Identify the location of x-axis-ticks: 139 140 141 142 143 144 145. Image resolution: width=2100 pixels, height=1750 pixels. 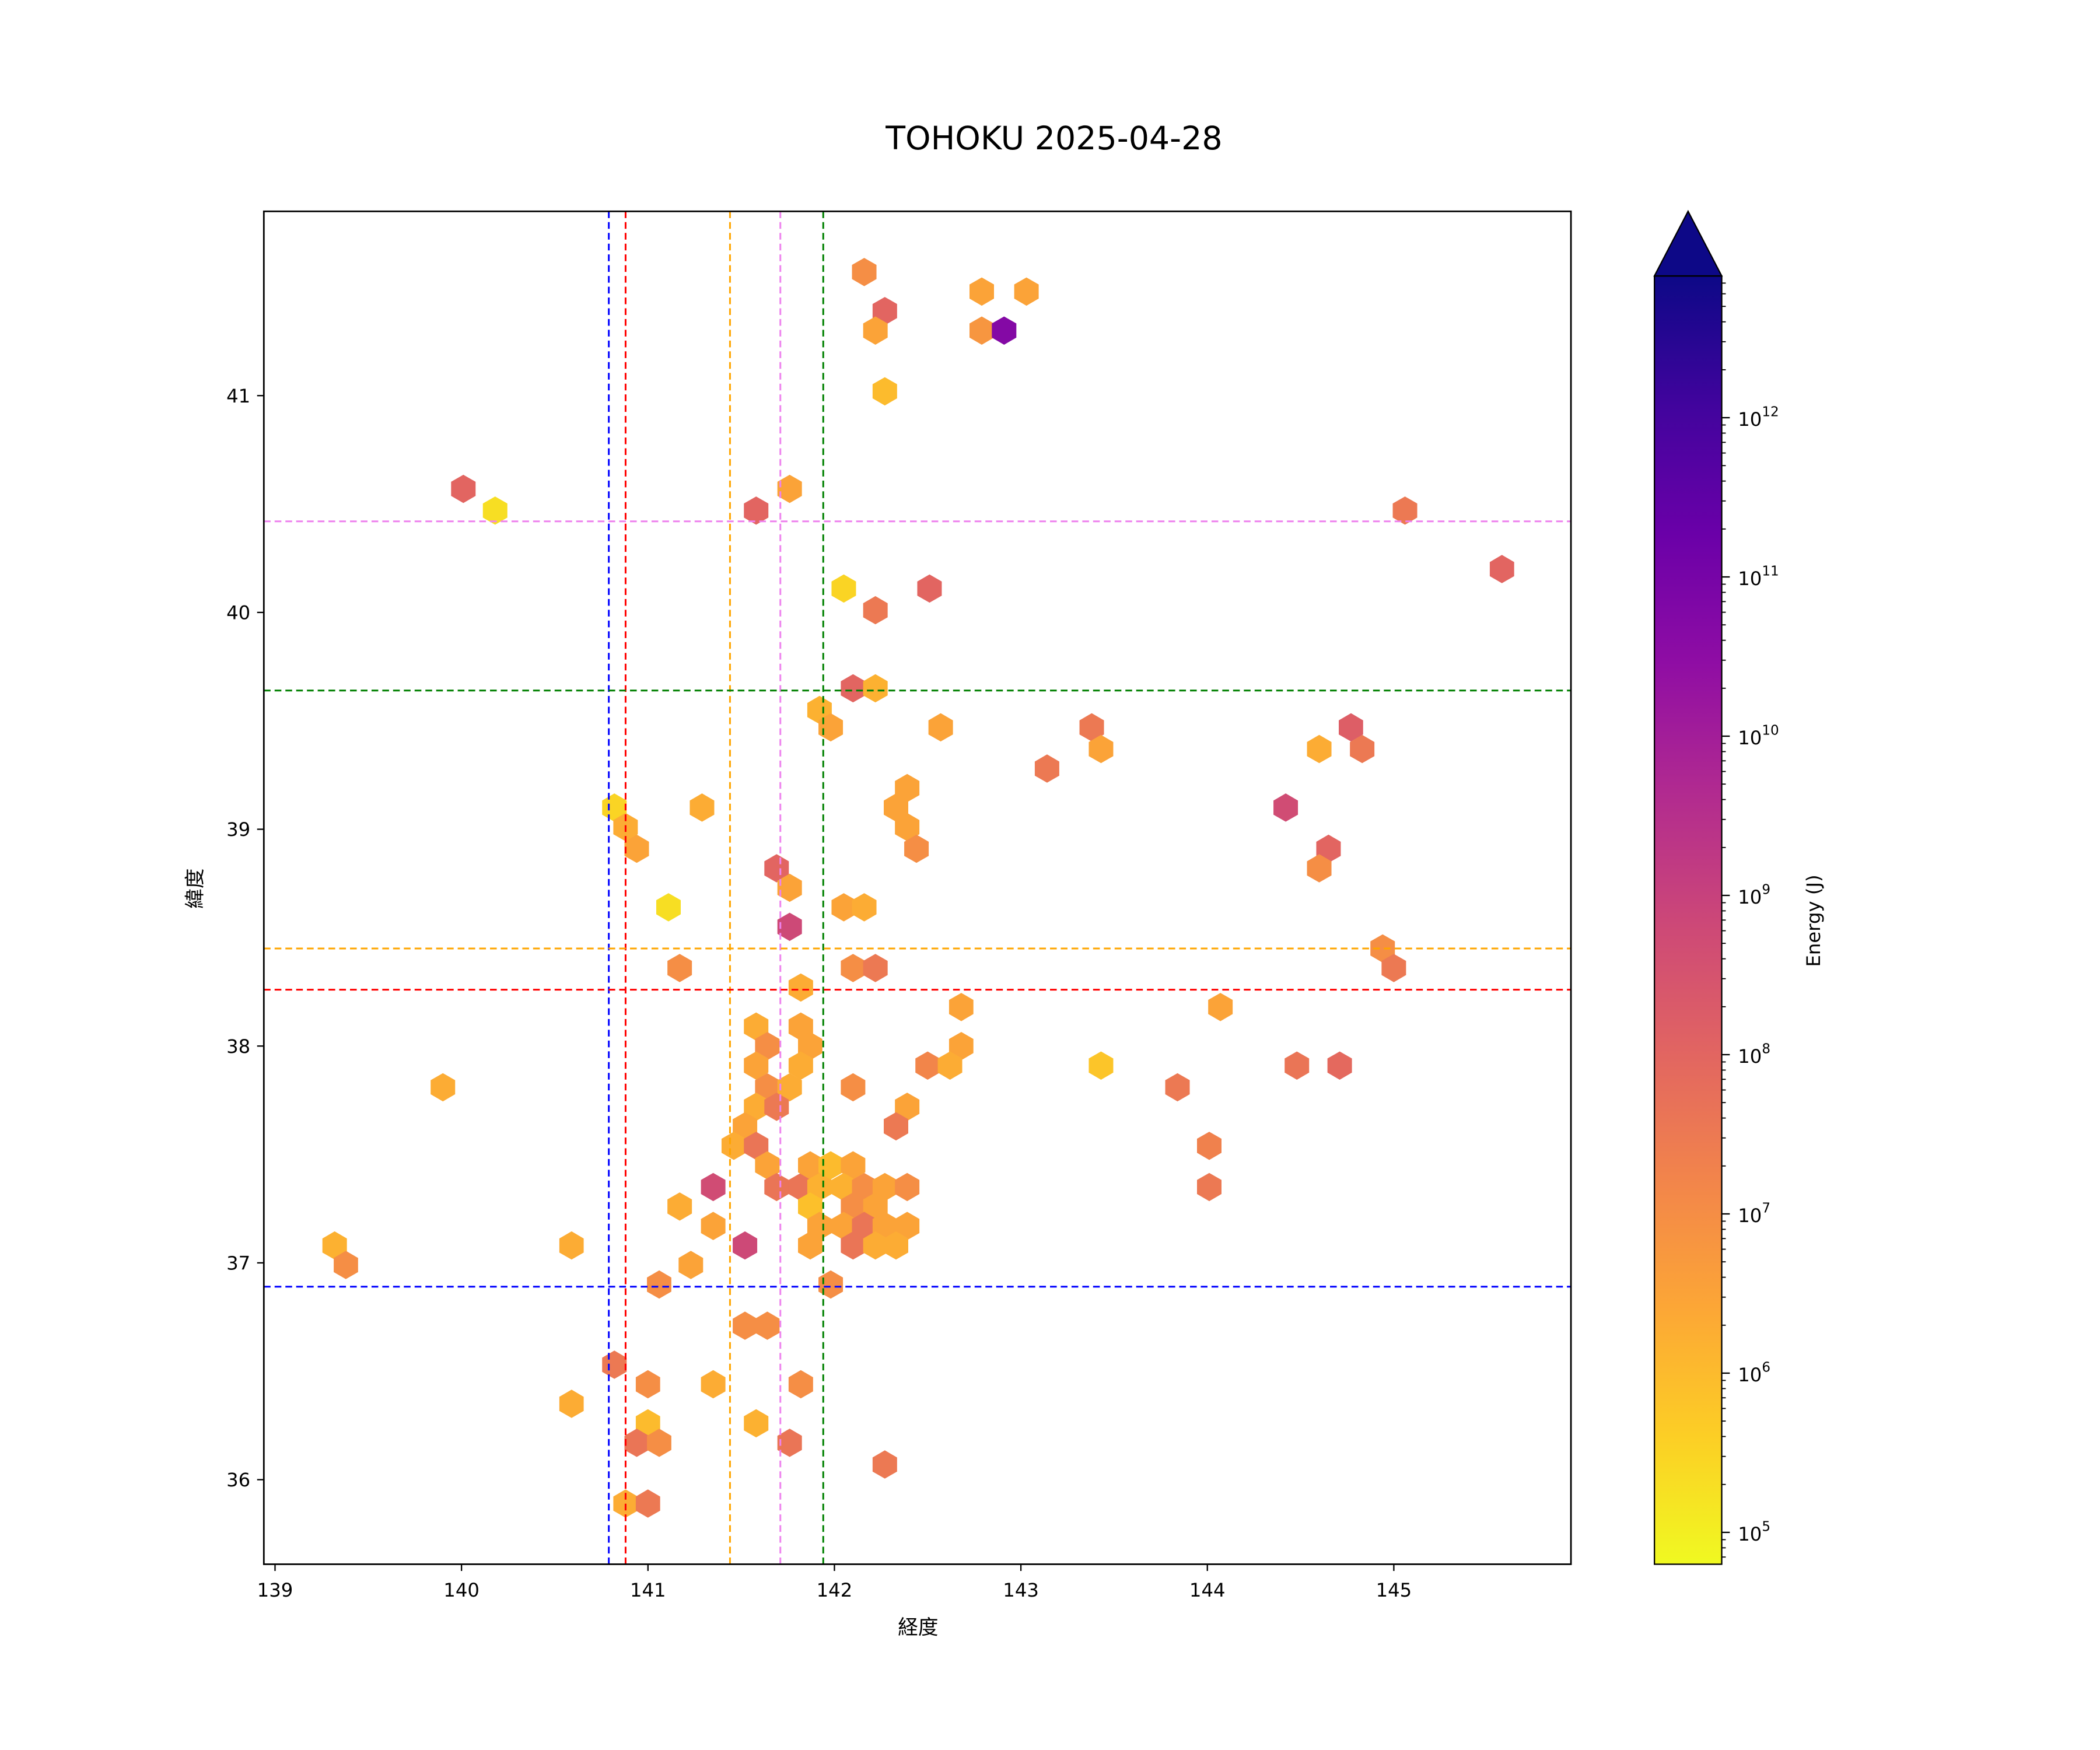
(834, 1582).